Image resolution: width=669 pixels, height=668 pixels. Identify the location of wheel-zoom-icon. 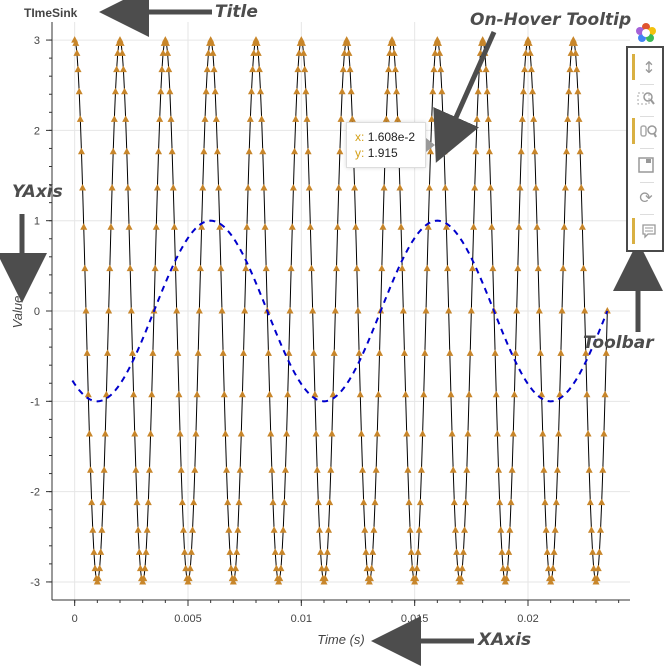
(647, 131).